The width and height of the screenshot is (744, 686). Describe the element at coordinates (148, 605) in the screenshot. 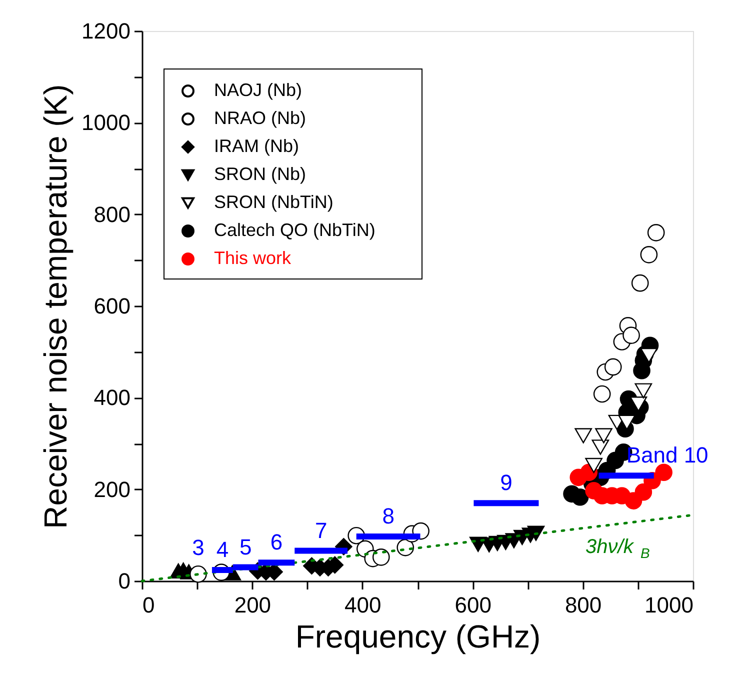

I see `x-tick-label: 0` at that location.